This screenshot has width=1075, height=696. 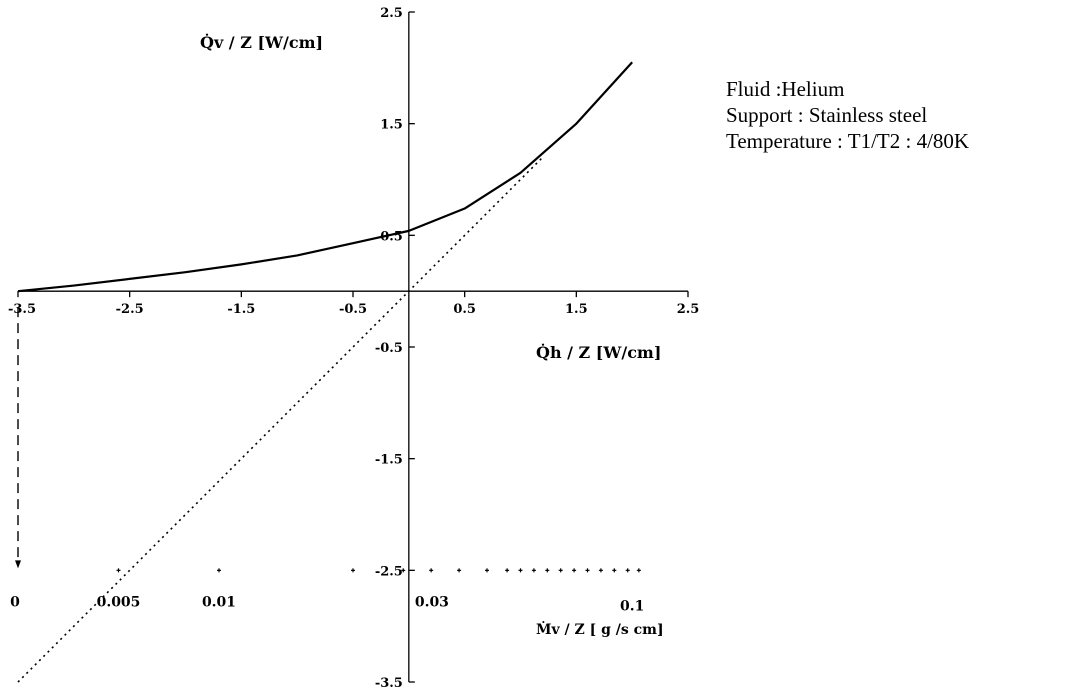 I want to click on y-tick-label: 1.5, so click(x=391, y=125).